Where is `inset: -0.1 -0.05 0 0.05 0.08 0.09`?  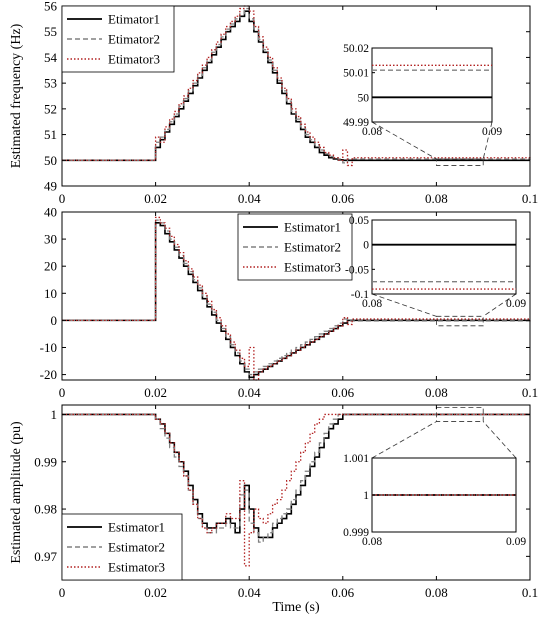 inset: -0.1 -0.05 0 0.05 0.08 0.09 is located at coordinates (435, 262).